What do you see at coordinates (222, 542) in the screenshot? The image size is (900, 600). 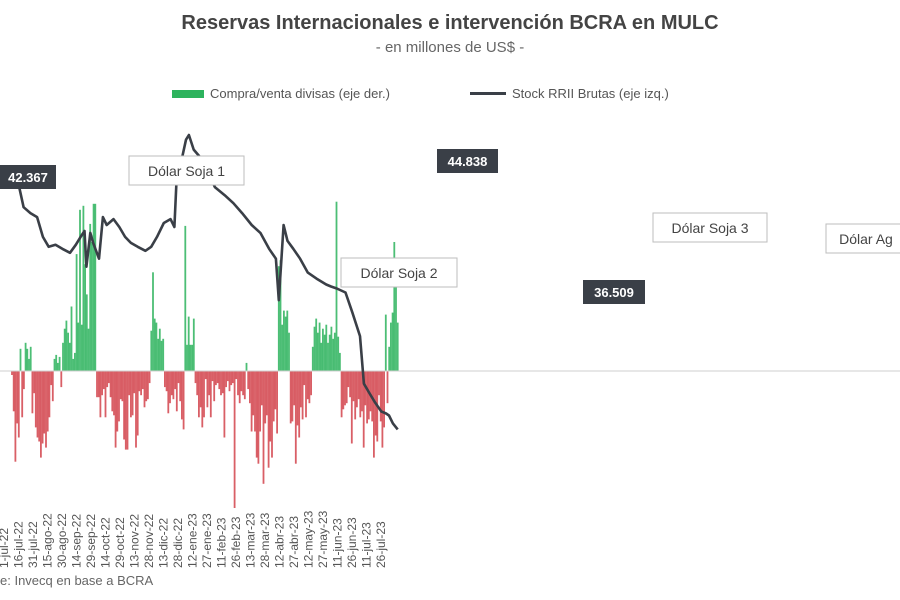 I see `x-tick-label: 11-feb-23` at bounding box center [222, 542].